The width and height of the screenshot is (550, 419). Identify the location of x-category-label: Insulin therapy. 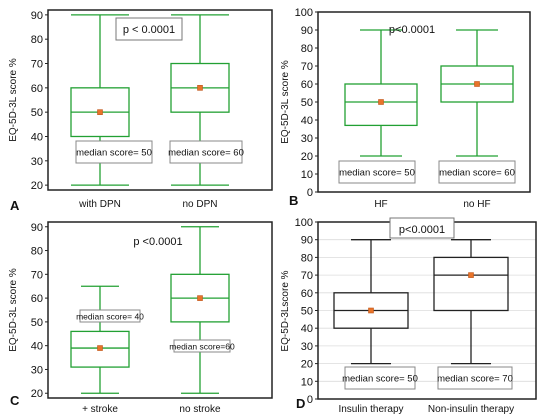
(370, 409).